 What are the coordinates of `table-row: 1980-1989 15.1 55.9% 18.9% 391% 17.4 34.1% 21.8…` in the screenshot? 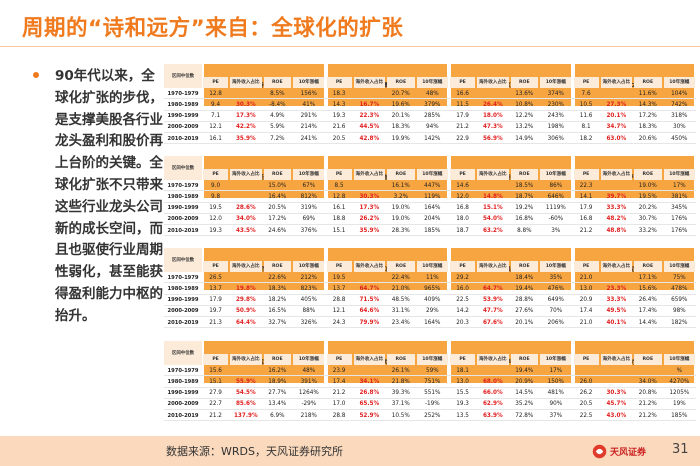 It's located at (430, 382).